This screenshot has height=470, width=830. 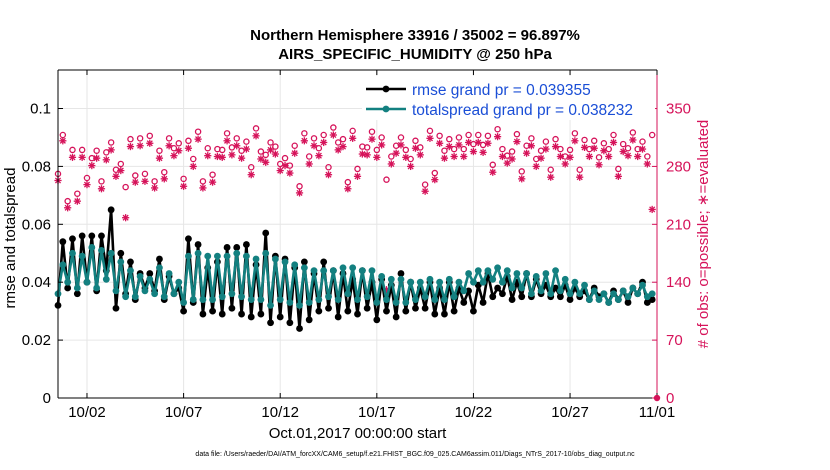 What do you see at coordinates (377, 412) in the screenshot?
I see `x-tick-label: 10/17` at bounding box center [377, 412].